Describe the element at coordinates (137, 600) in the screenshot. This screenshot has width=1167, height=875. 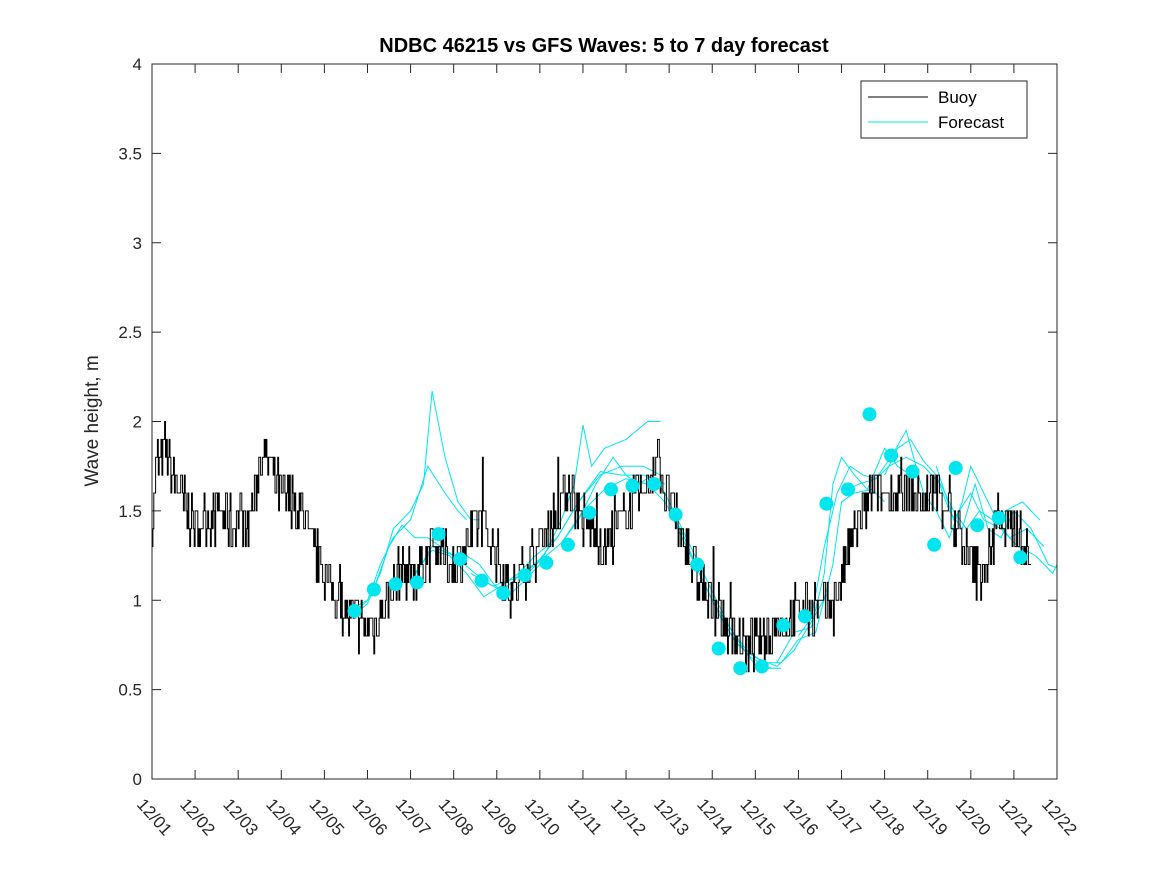
I see `y-tick-label: 1` at that location.